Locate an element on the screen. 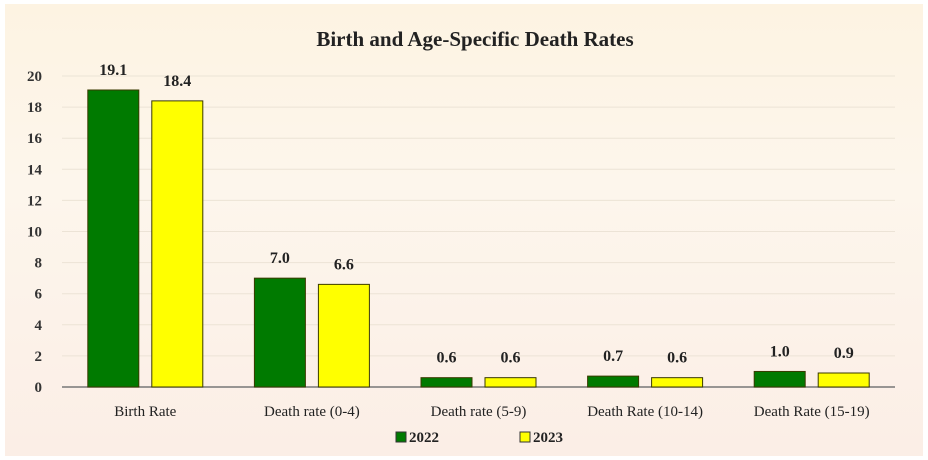  data-label: 0.7 is located at coordinates (613, 356).